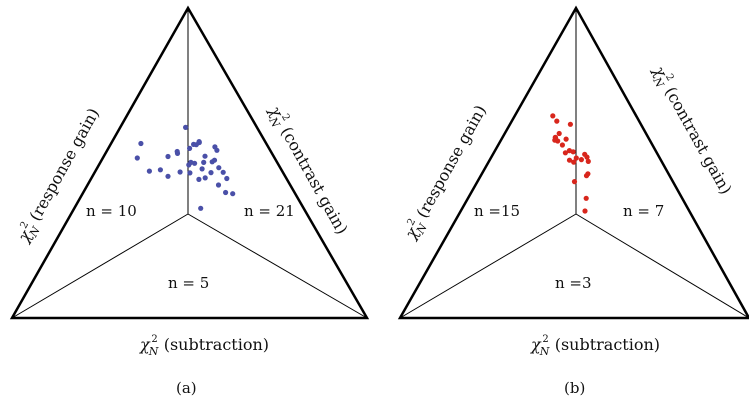 This screenshot has width=749, height=405. I want to click on count-response: n = 10, so click(111, 211).